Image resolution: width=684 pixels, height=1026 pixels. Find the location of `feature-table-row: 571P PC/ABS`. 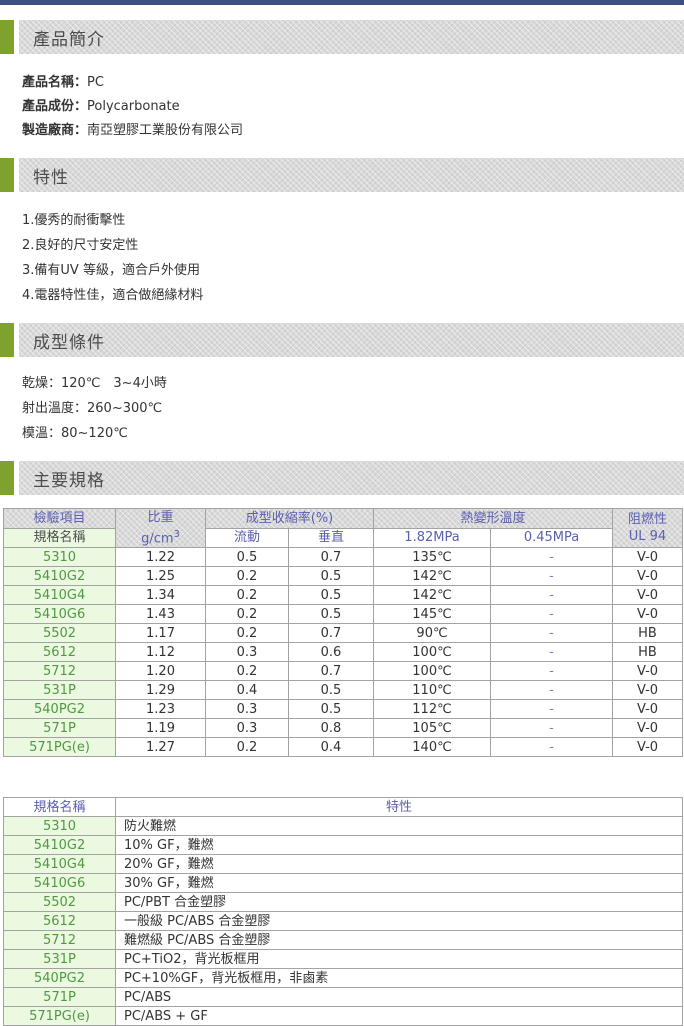

feature-table-row: 571P PC/ABS is located at coordinates (343, 997).